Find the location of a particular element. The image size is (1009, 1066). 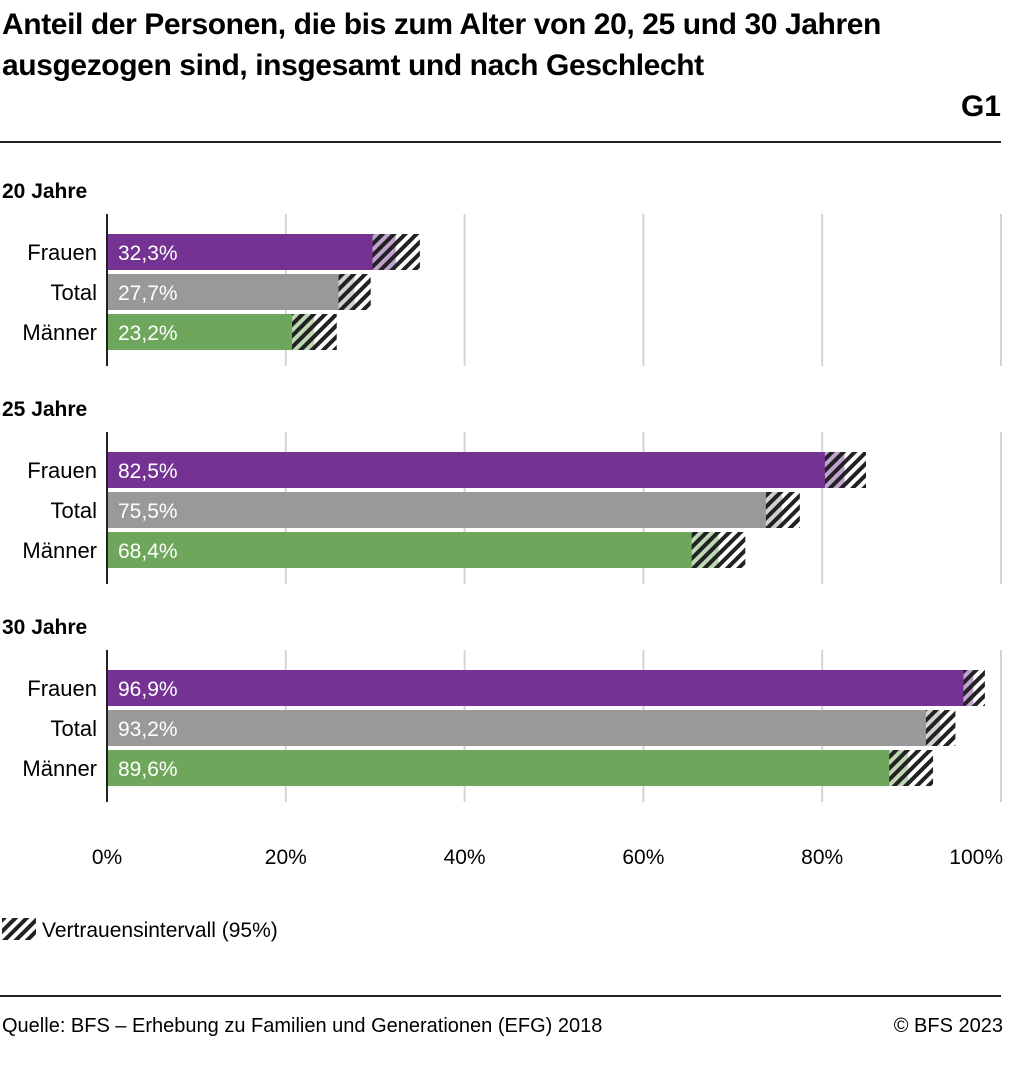

panel-title: 30 Jahre is located at coordinates (44, 627).